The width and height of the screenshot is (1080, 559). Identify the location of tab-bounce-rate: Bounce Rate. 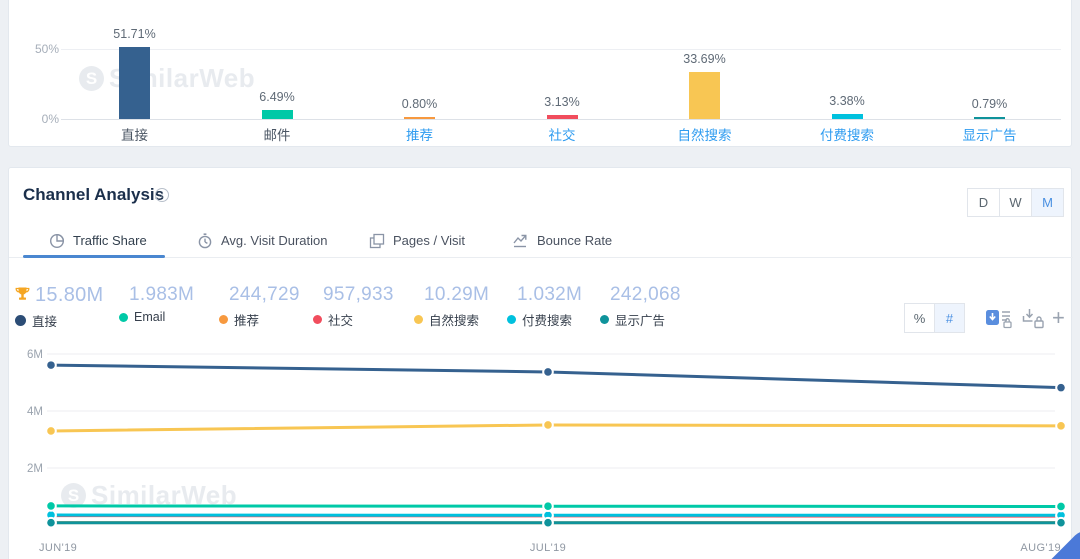
(562, 240).